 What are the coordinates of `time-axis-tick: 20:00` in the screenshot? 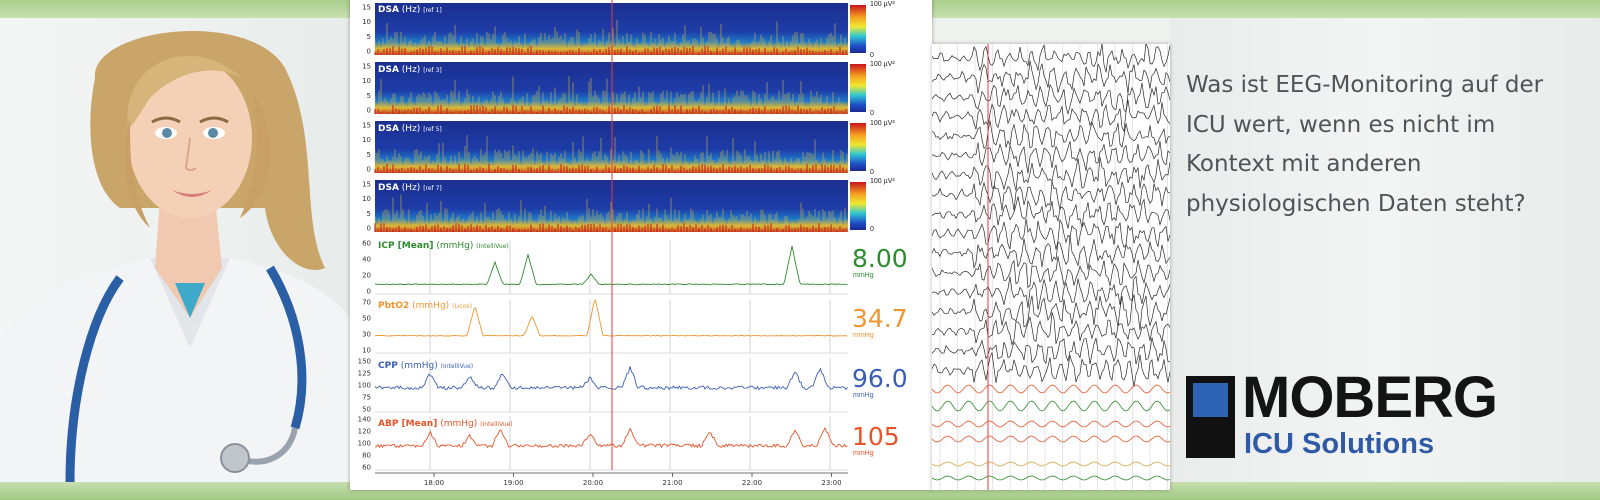 It's located at (593, 483).